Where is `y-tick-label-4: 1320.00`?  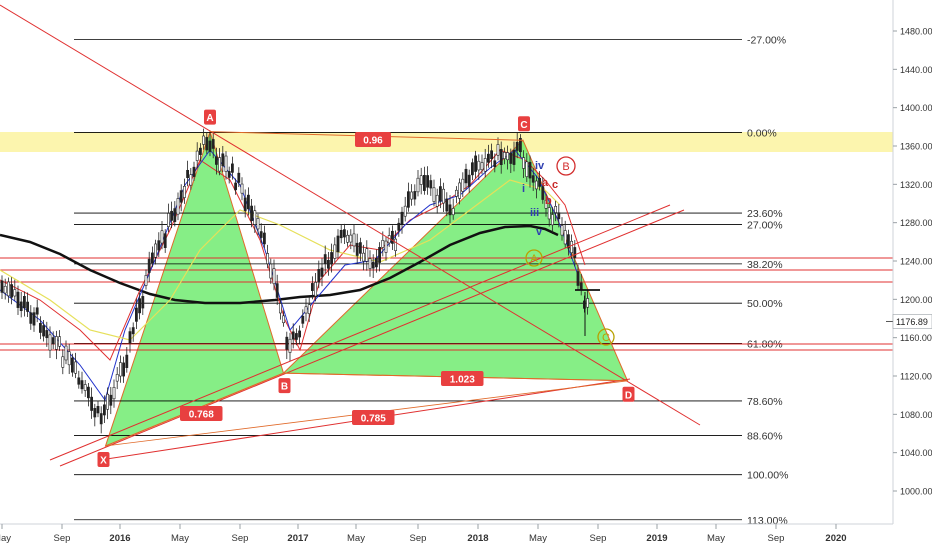 y-tick-label-4: 1320.00 is located at coordinates (916, 185).